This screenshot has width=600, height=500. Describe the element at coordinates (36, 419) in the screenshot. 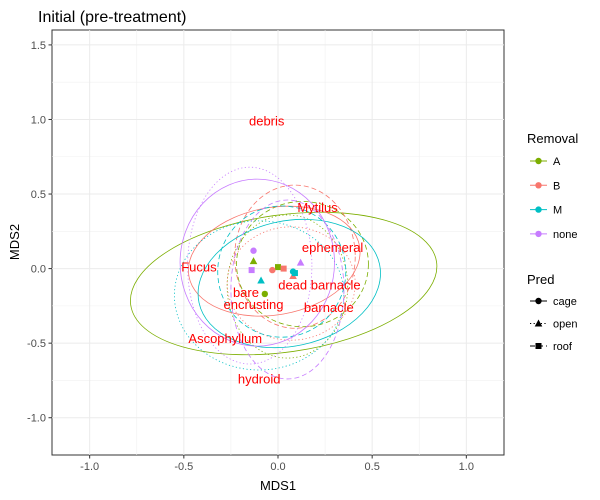

I see `y-tick-label: -1.0` at that location.